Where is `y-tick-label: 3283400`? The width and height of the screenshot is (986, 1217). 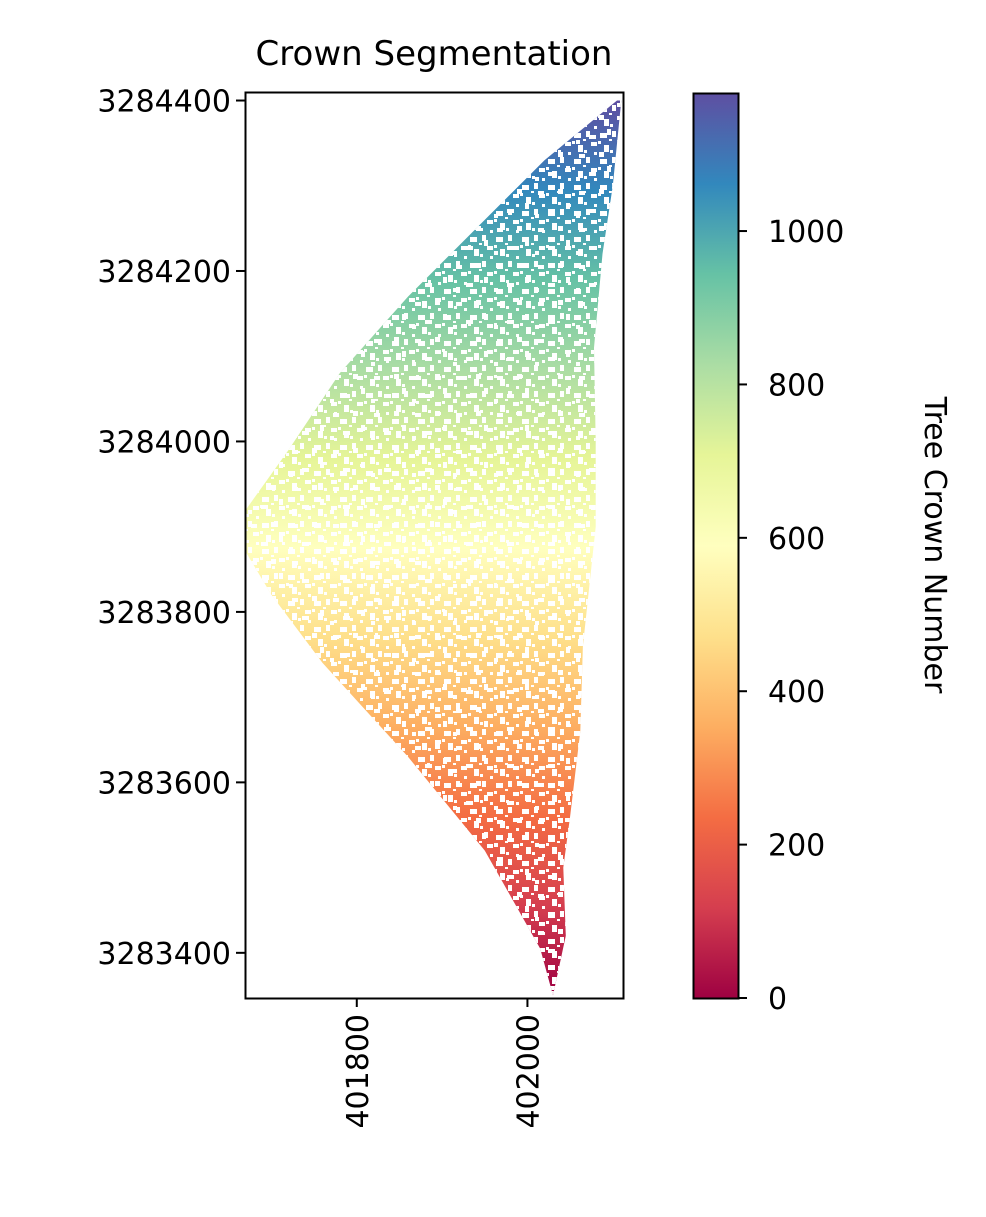 y-tick-label: 3283400 is located at coordinates (164, 954).